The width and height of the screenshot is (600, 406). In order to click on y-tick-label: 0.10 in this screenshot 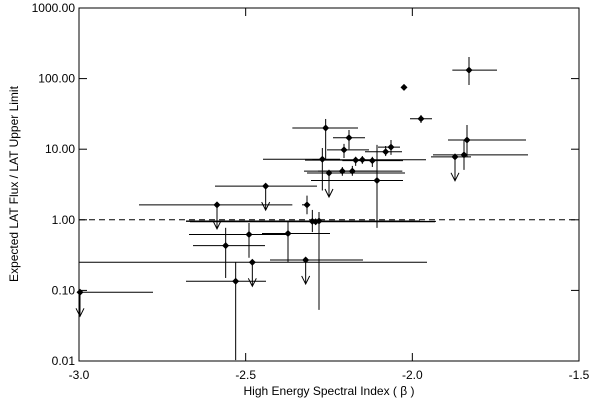, I will do `click(64, 290)`.